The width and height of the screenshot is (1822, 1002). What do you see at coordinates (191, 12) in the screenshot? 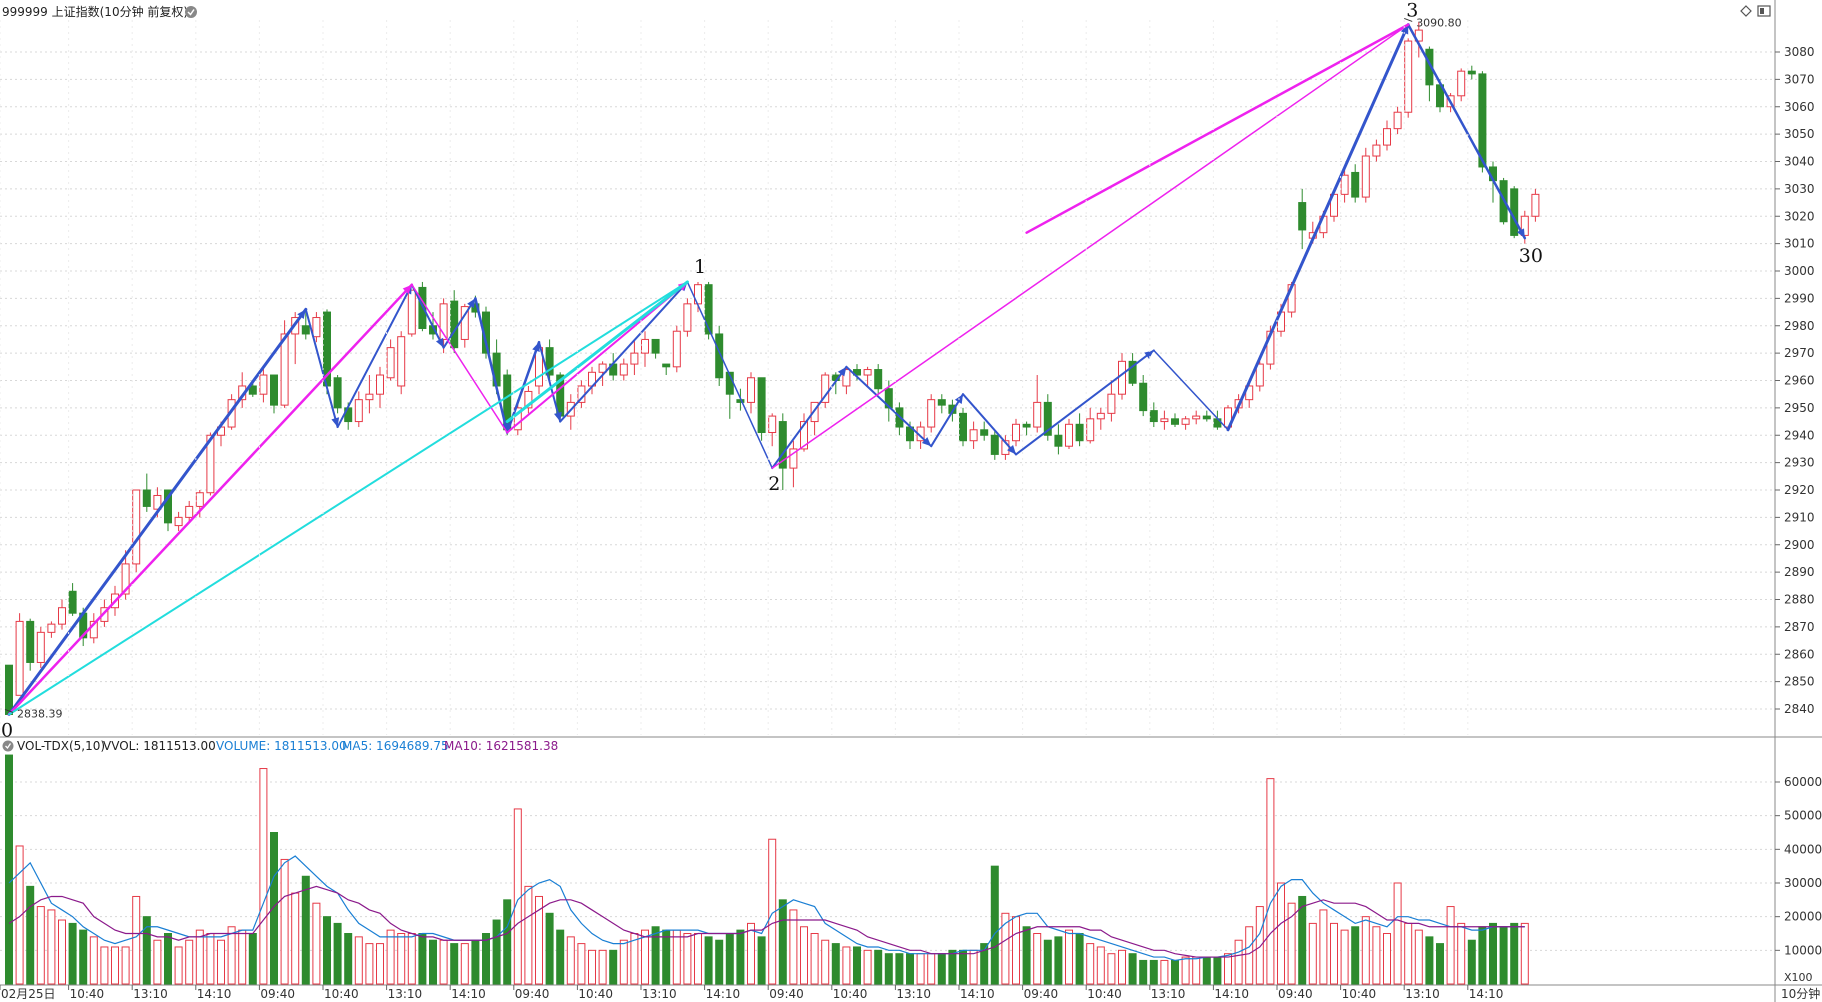
I see `settings-gear-icon` at bounding box center [191, 12].